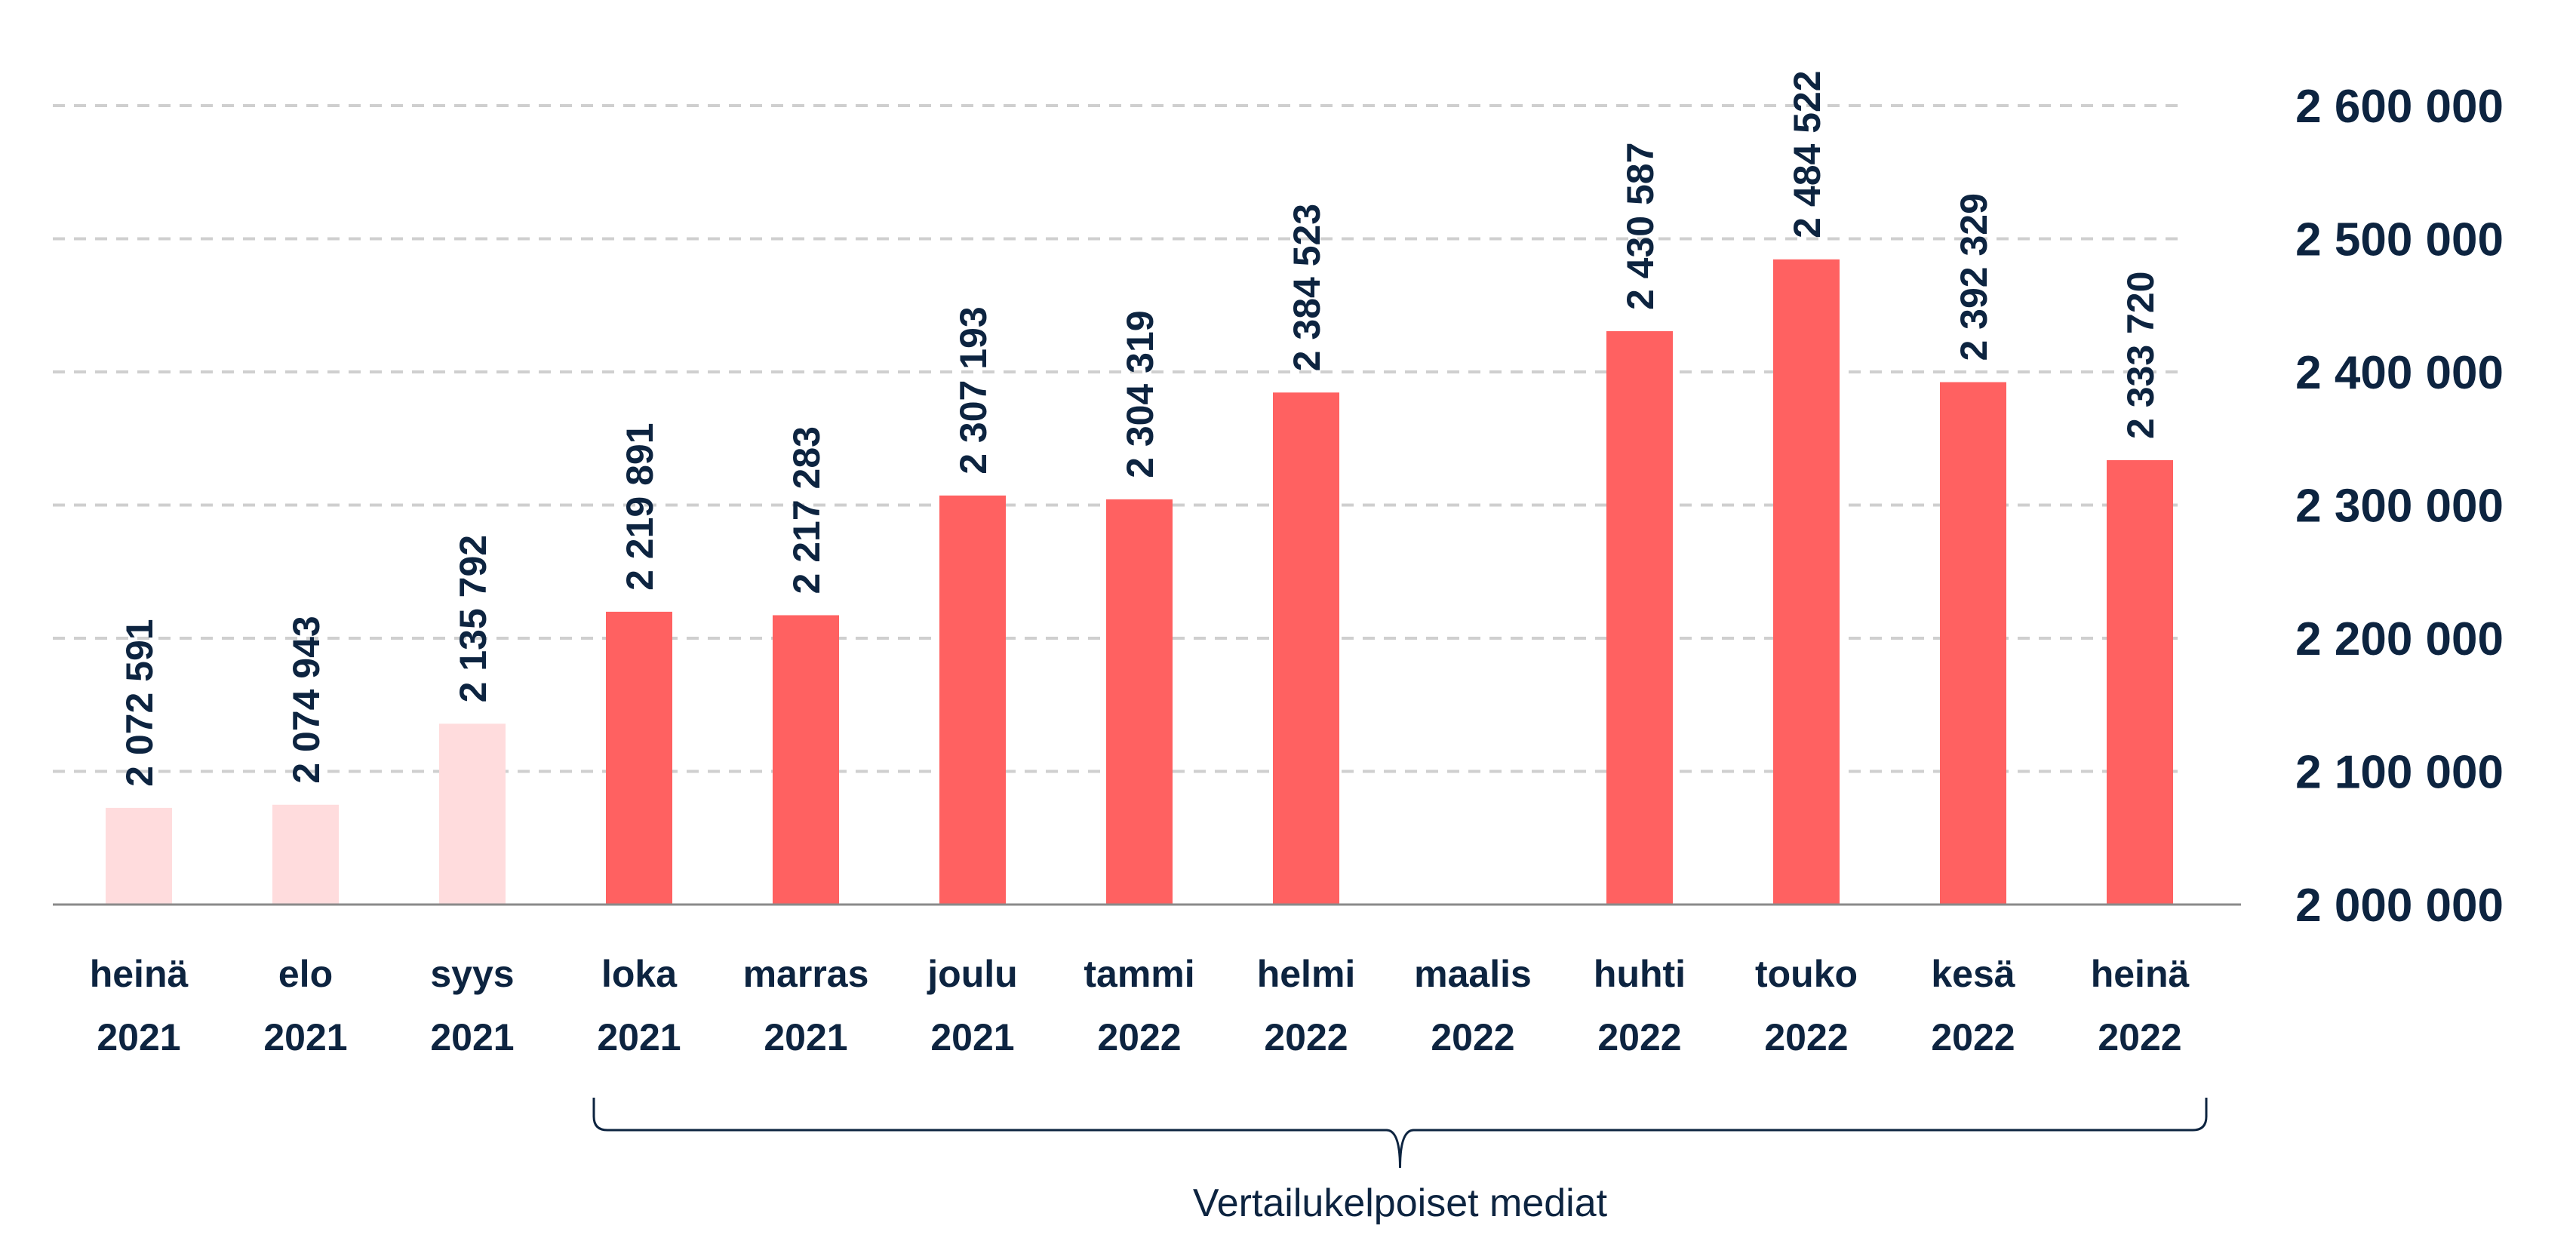 The width and height of the screenshot is (2576, 1241). What do you see at coordinates (2399, 639) in the screenshot?
I see `y-tick-label: 2 200 000` at bounding box center [2399, 639].